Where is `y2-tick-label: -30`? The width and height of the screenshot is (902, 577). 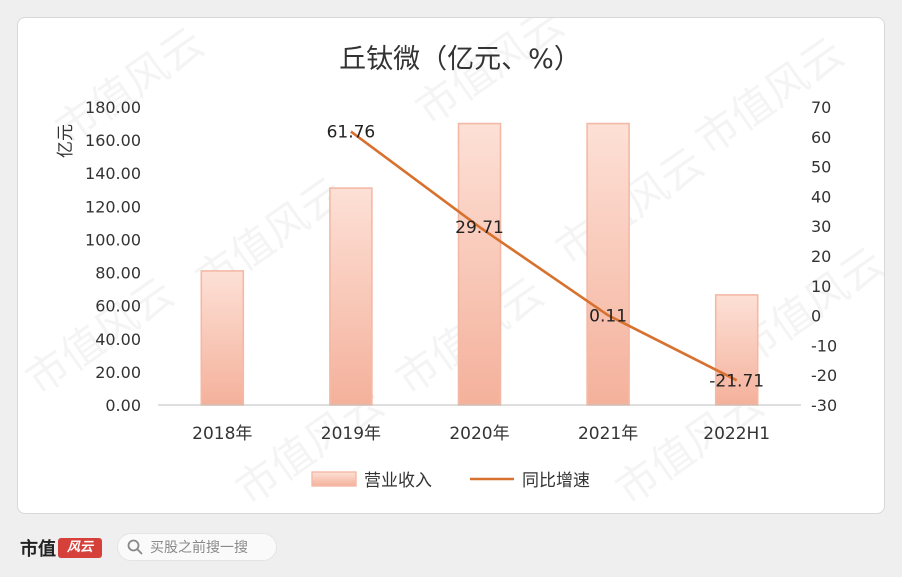
y2-tick-label: -30 is located at coordinates (824, 405).